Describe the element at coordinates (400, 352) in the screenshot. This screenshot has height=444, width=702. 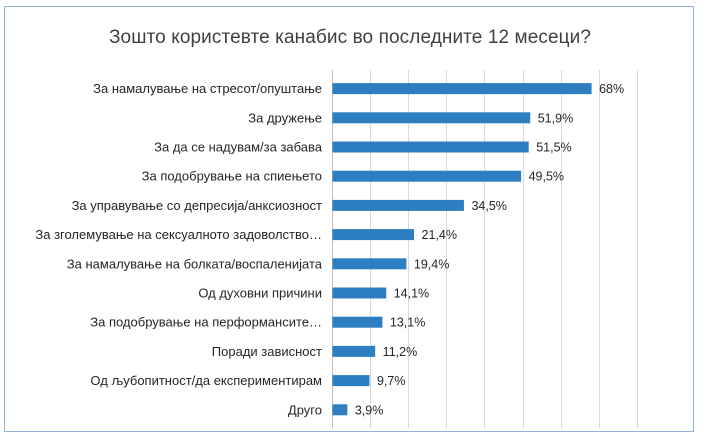
I see `data-label: 11,2%` at that location.